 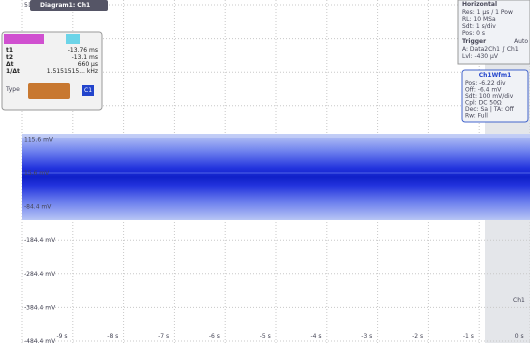 I want to click on cursor-value: -13.76 ms, so click(x=83, y=50).